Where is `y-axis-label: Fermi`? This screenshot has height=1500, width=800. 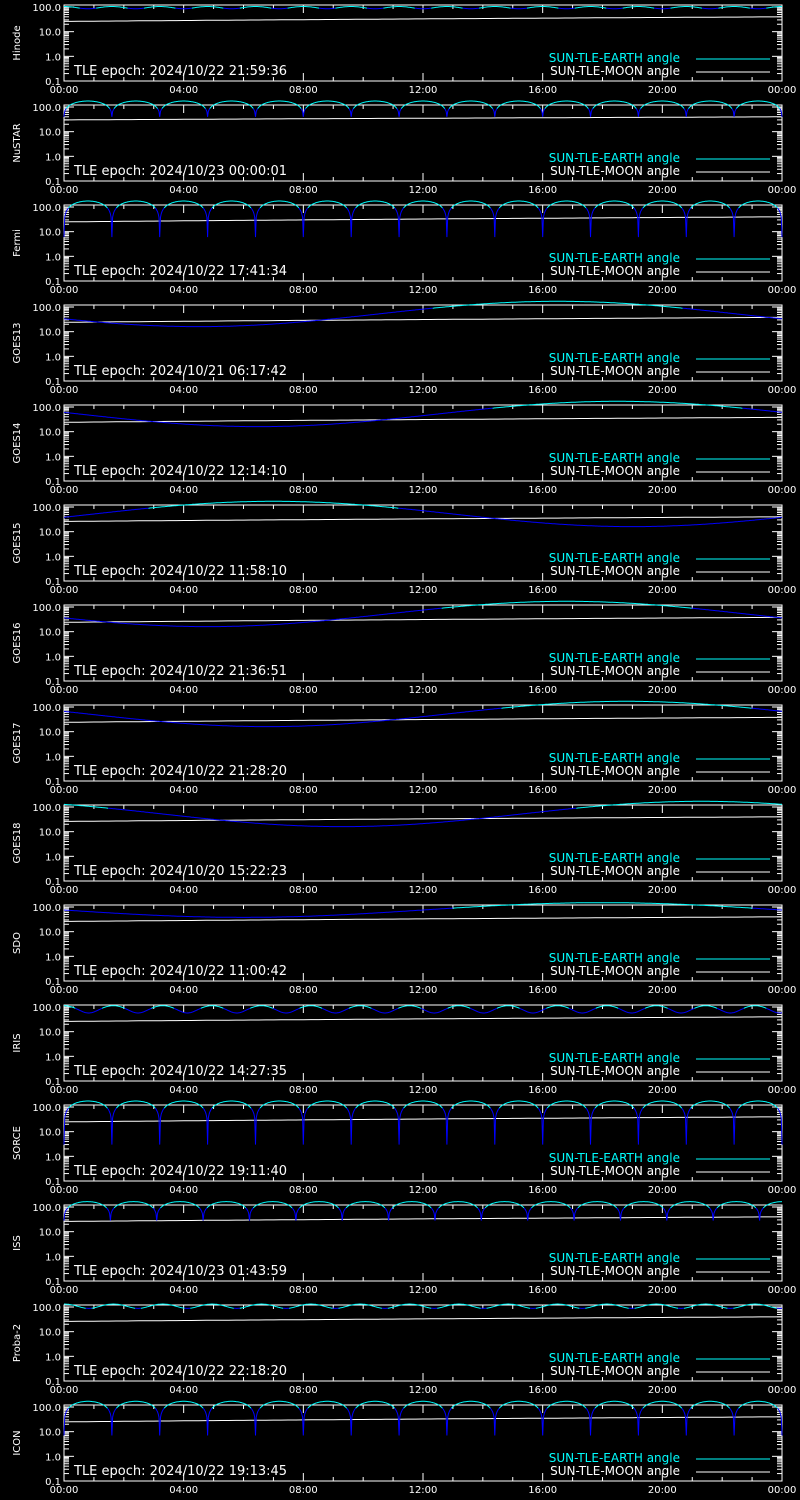
y-axis-label: Fermi is located at coordinates (17, 243).